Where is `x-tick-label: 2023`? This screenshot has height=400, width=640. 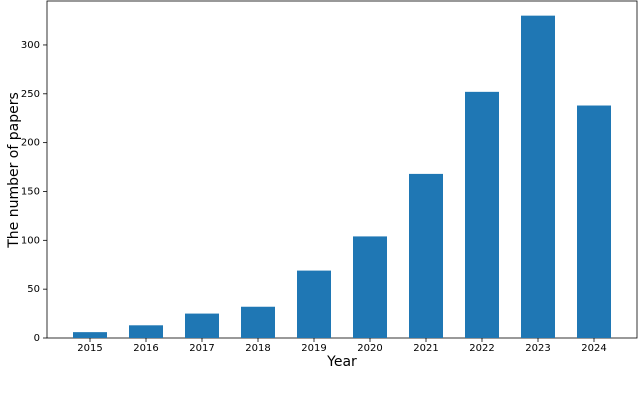 x-tick-label: 2023 is located at coordinates (537, 348).